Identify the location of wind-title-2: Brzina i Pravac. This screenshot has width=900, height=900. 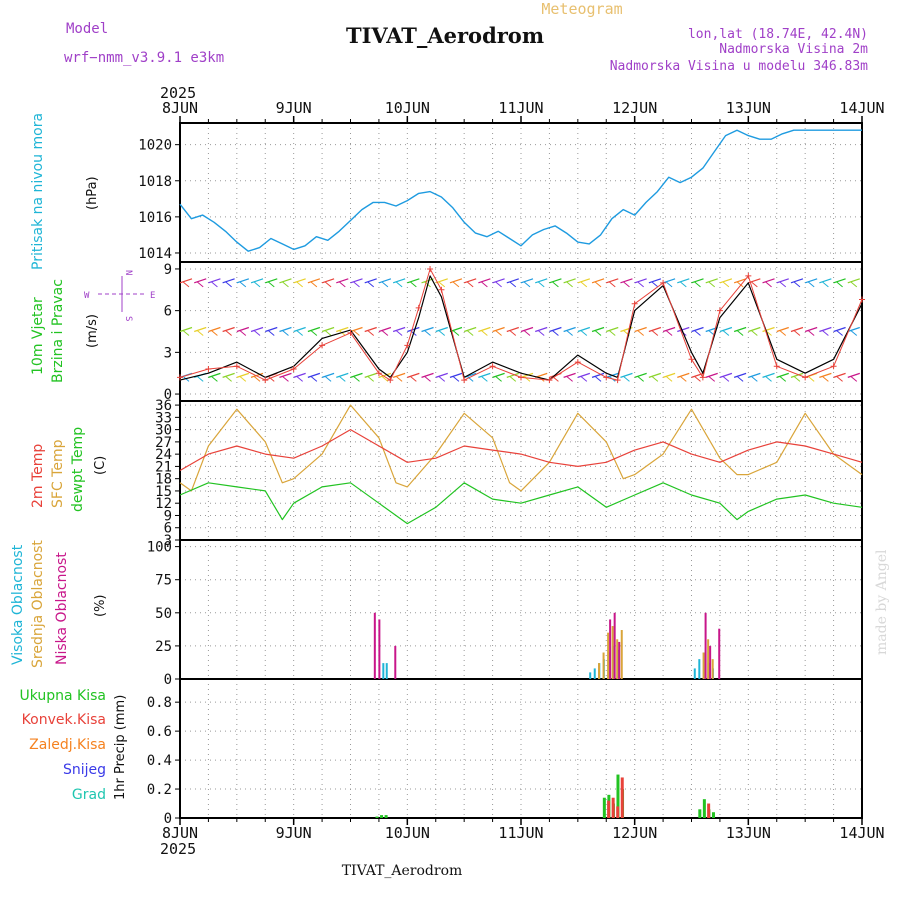
(58, 331).